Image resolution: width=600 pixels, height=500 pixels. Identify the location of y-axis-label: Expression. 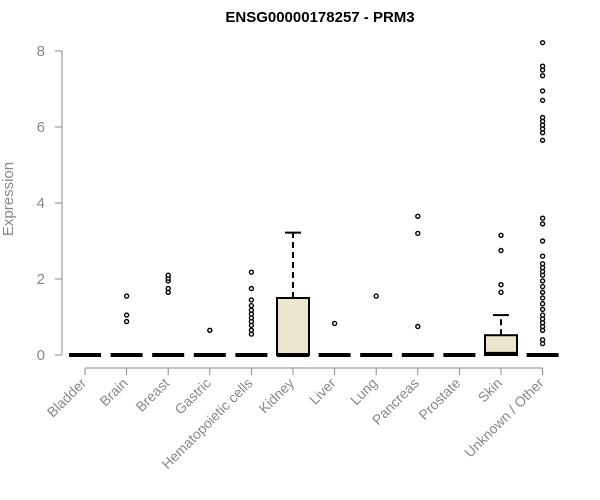
(8, 199).